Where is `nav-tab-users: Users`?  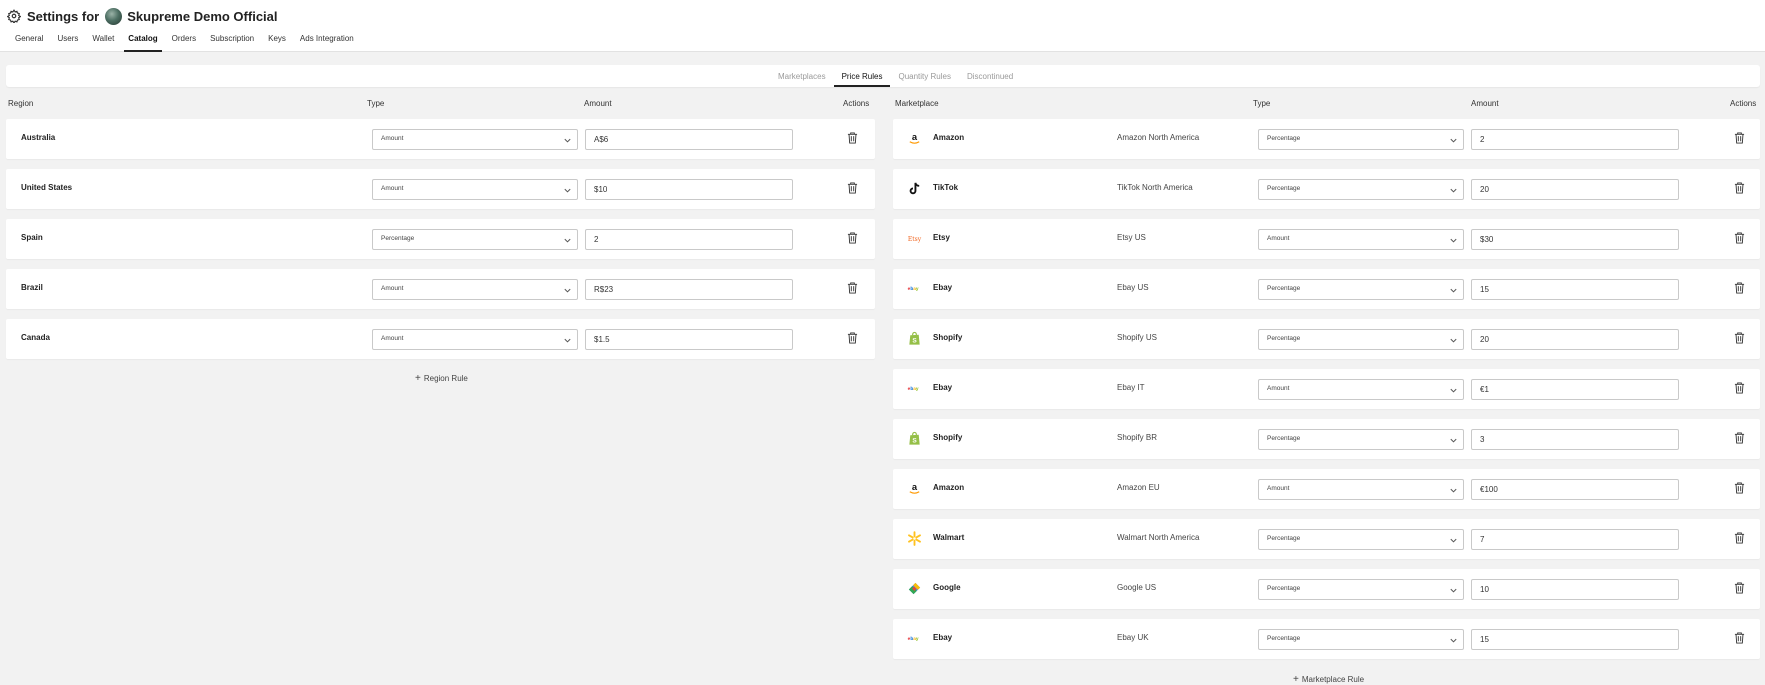 nav-tab-users: Users is located at coordinates (68, 38).